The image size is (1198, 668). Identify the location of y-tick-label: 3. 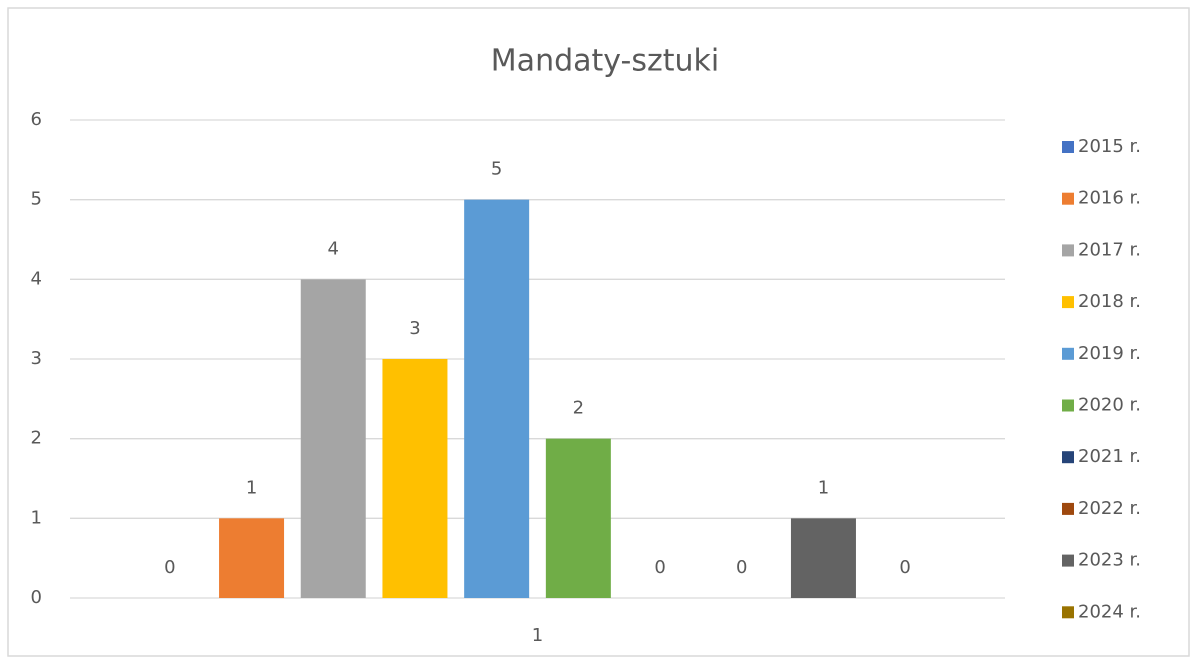
(36, 358).